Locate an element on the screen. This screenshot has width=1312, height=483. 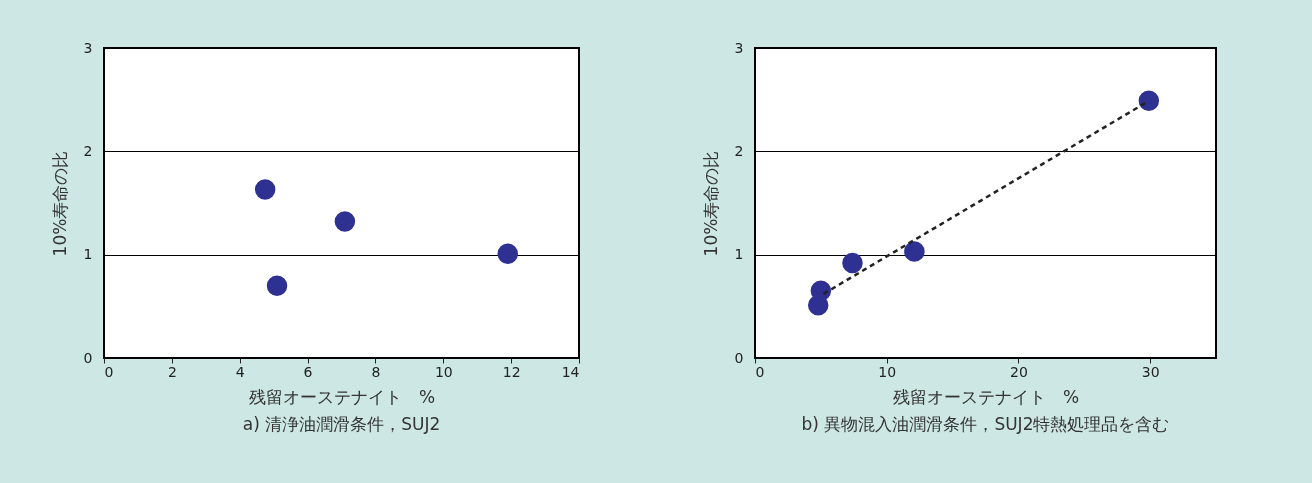
x-tick-label: 6 is located at coordinates (308, 371).